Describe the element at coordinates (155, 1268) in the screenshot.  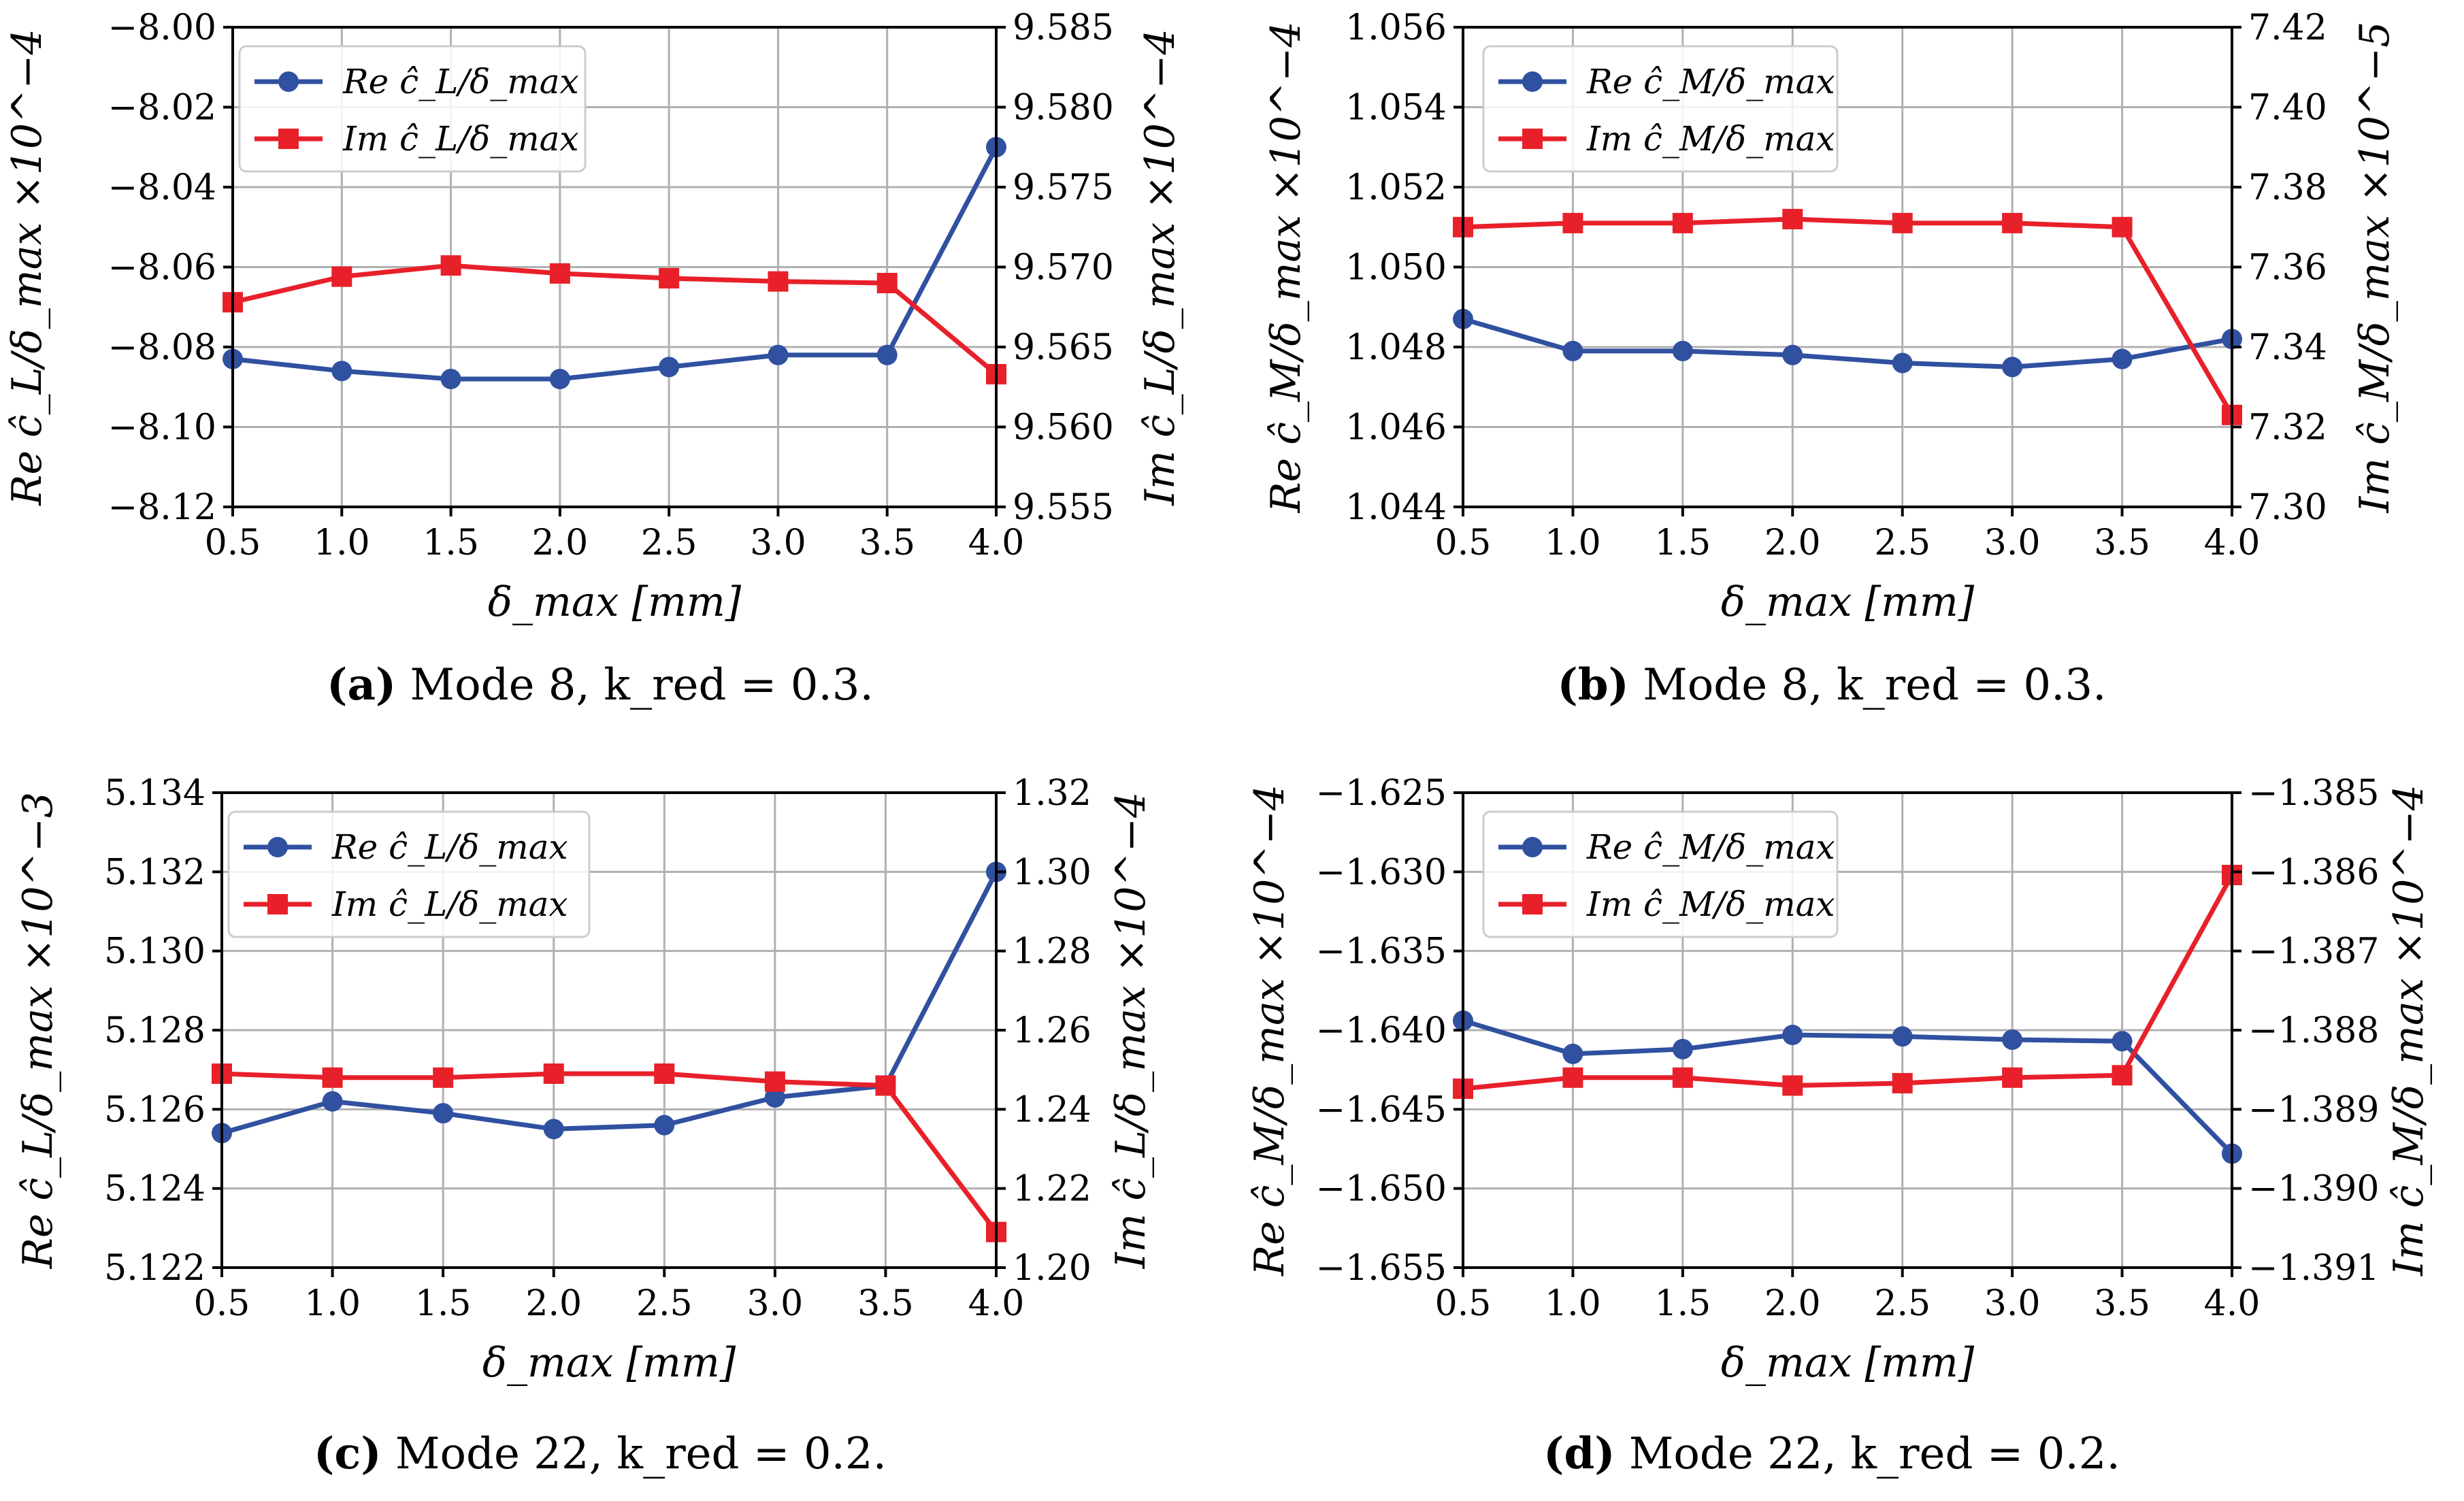
I see `y-left-tick-label: 5.122` at that location.